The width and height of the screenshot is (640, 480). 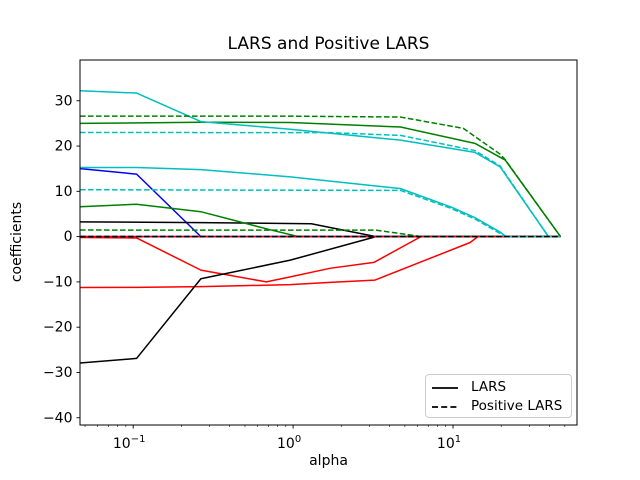 I want to click on legend: LARS Positive LARS, so click(x=498, y=396).